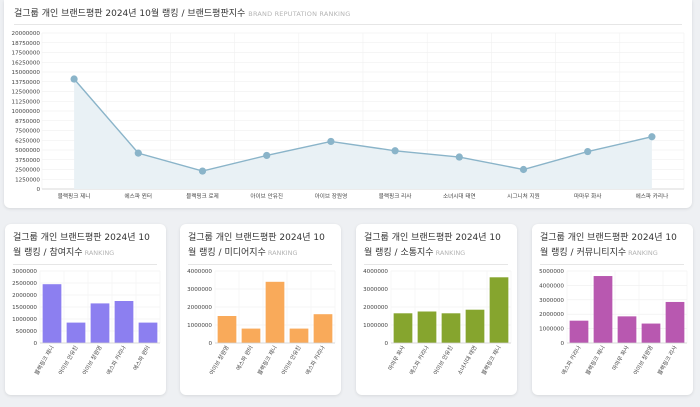 Image resolution: width=700 pixels, height=407 pixels. Describe the element at coordinates (27, 180) in the screenshot. I see `y-tick-label-1: 1250000` at that location.